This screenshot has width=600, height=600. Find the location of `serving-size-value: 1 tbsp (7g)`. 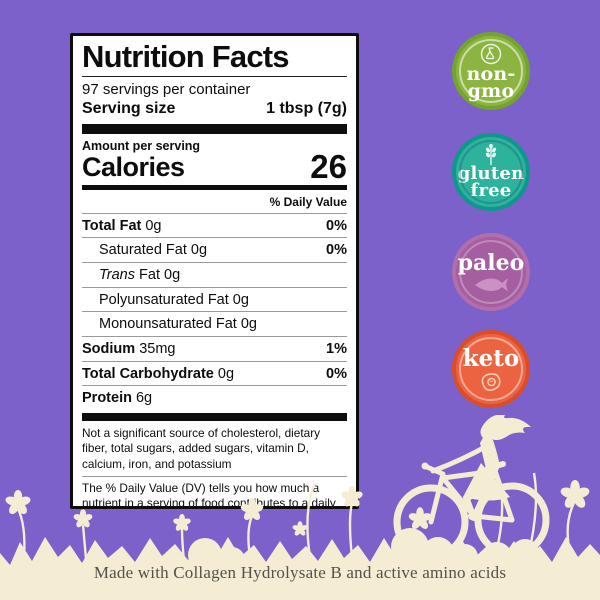

serving-size-value: 1 tbsp (7g) is located at coordinates (306, 108).